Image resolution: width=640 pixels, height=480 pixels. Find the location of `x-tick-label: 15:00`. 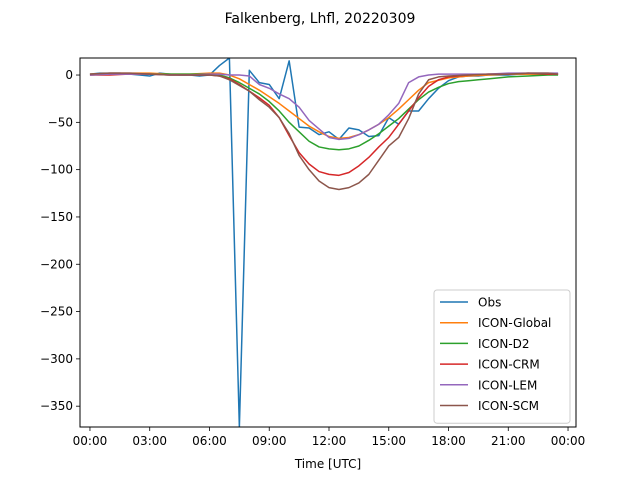

x-tick-label: 15:00 is located at coordinates (388, 441).